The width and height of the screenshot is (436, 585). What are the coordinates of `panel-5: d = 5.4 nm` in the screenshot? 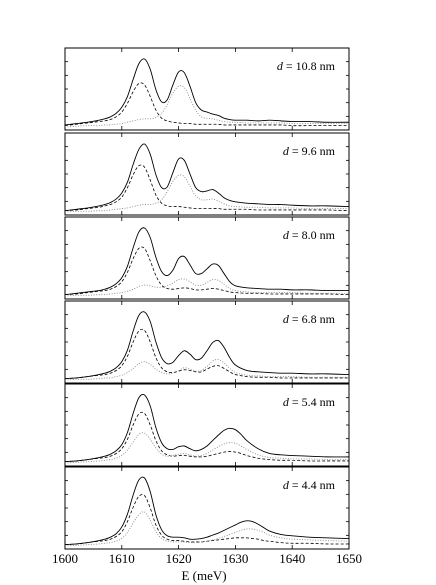 It's located at (207, 425).